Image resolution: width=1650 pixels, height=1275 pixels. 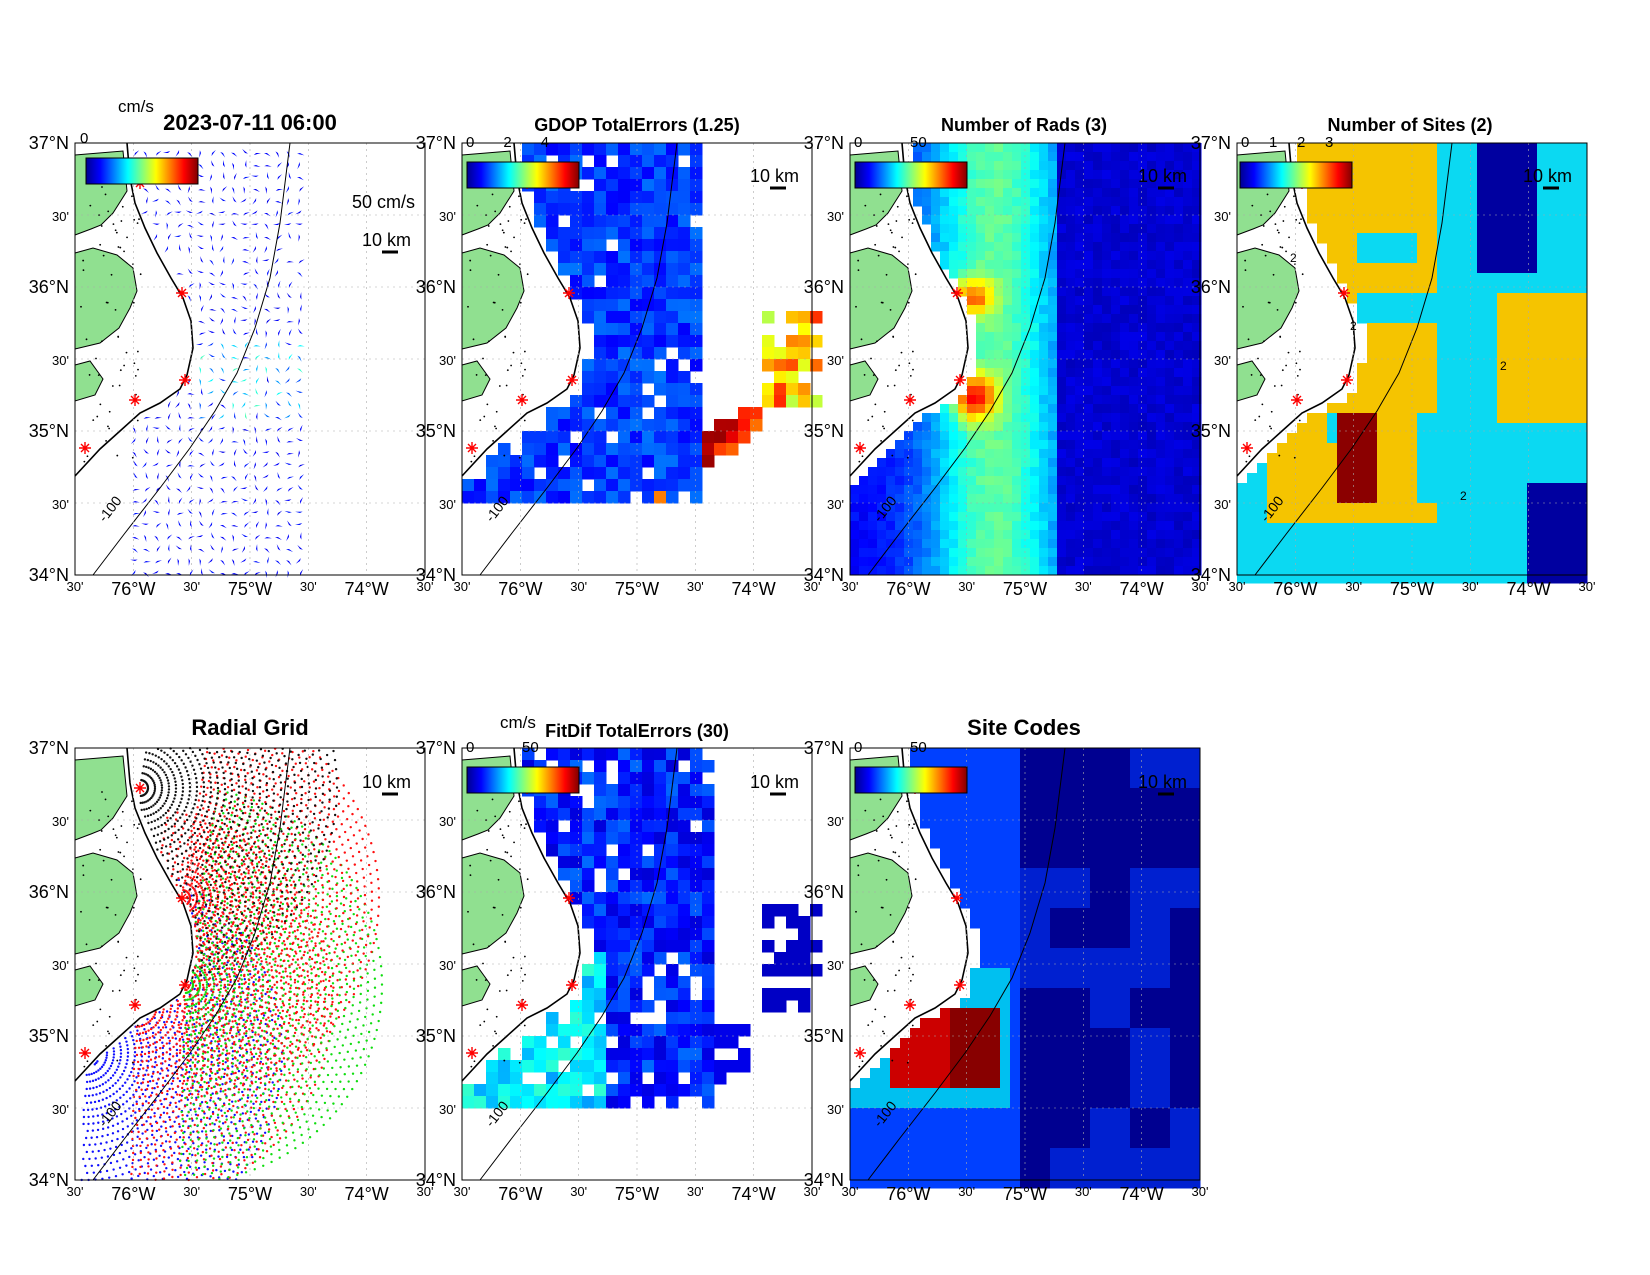 What do you see at coordinates (1409, 125) in the screenshot?
I see `nsites-title: Number of Sites (2)` at bounding box center [1409, 125].